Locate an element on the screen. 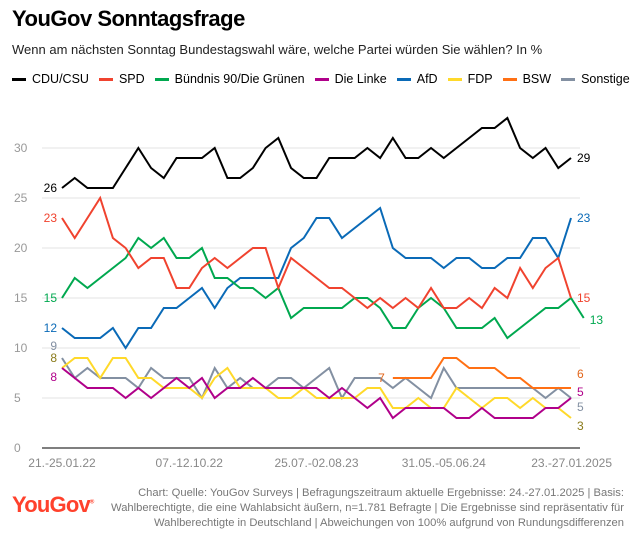 The image size is (638, 538). legend-item: Sonstige is located at coordinates (595, 79).